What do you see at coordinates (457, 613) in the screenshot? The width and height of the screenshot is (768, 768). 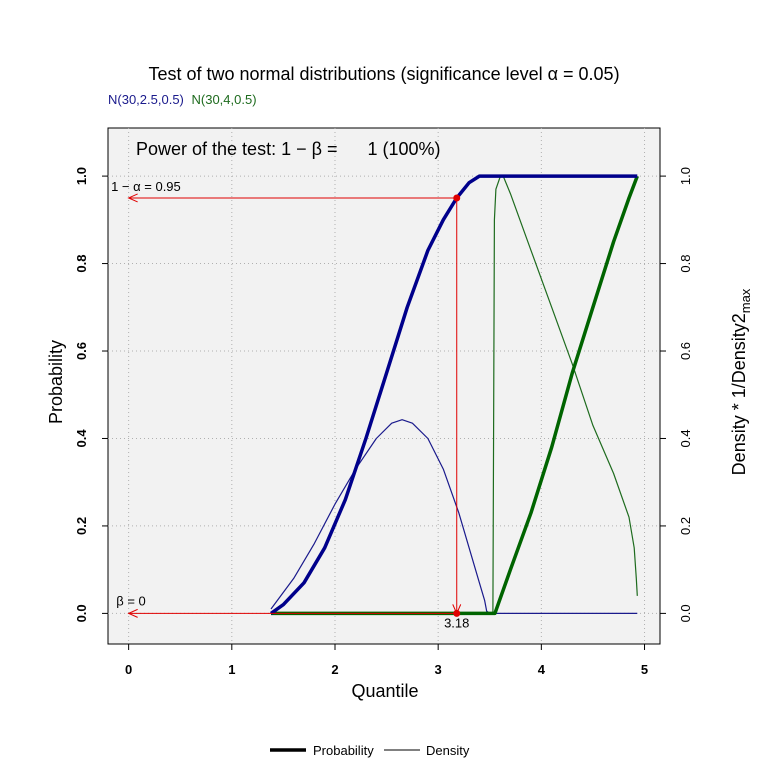 I see `beta-point` at bounding box center [457, 613].